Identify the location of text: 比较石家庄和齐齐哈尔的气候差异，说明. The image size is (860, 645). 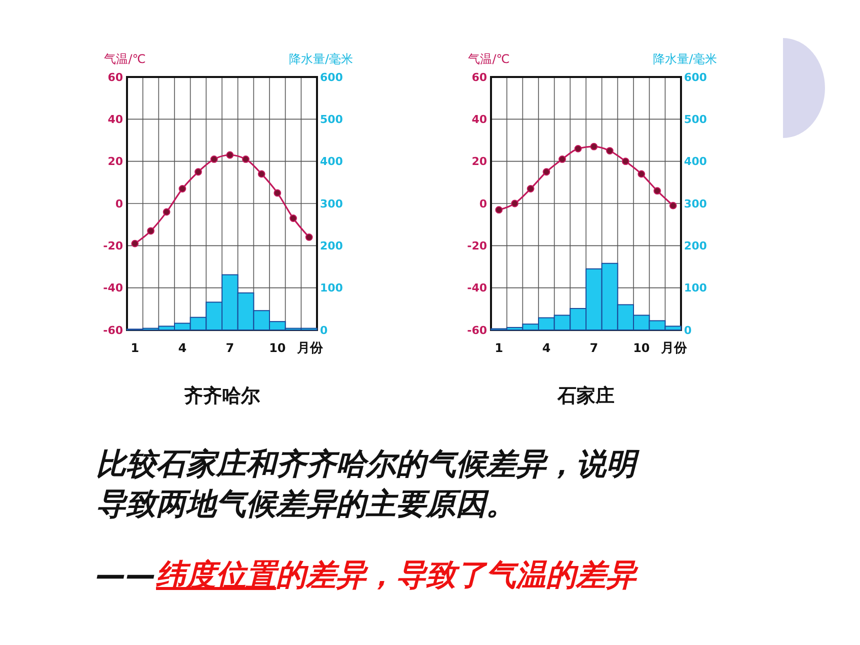
(368, 464).